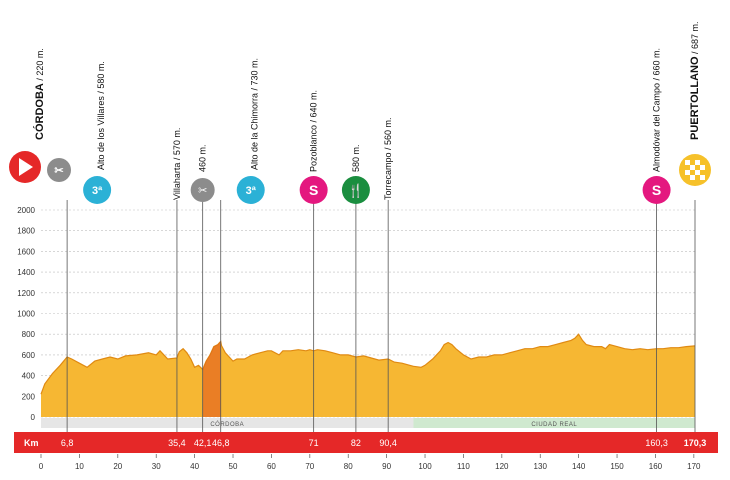 Image resolution: width=730 pixels, height=480 pixels. What do you see at coordinates (26, 167) in the screenshot?
I see `start-arrow-icon` at bounding box center [26, 167].